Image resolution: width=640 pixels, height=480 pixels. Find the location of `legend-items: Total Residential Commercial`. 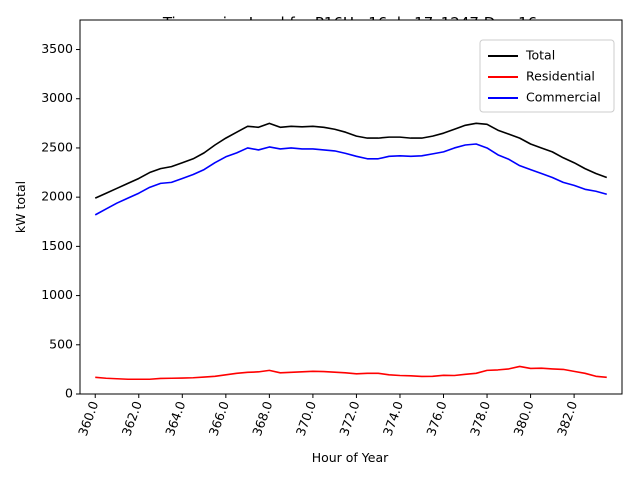

legend-items: Total Residential Commercial is located at coordinates (544, 76).